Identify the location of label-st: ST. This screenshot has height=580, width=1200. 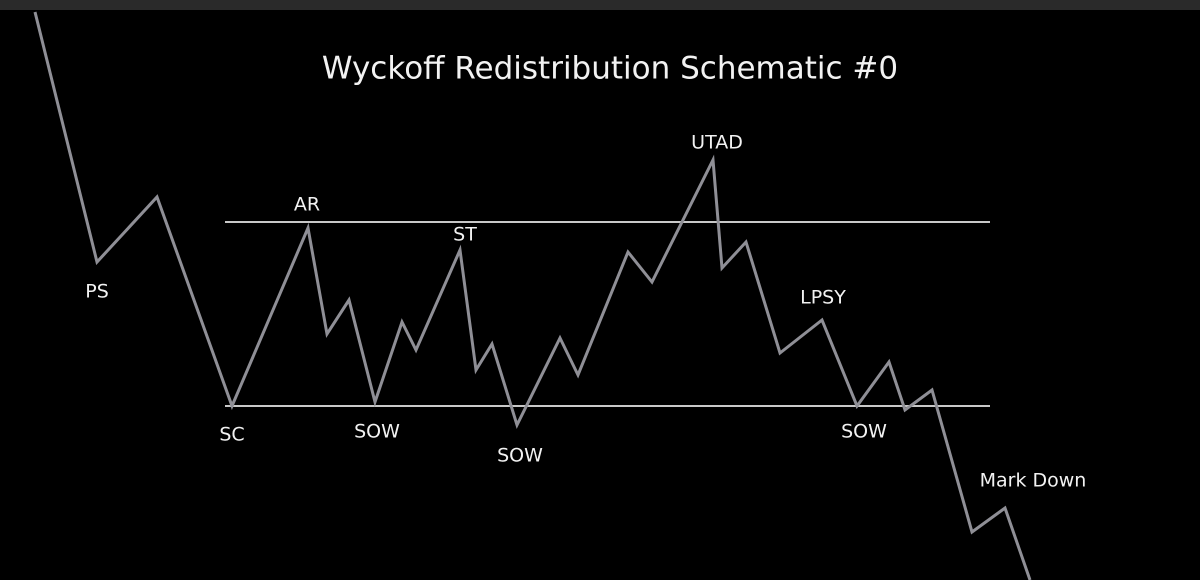
(465, 235).